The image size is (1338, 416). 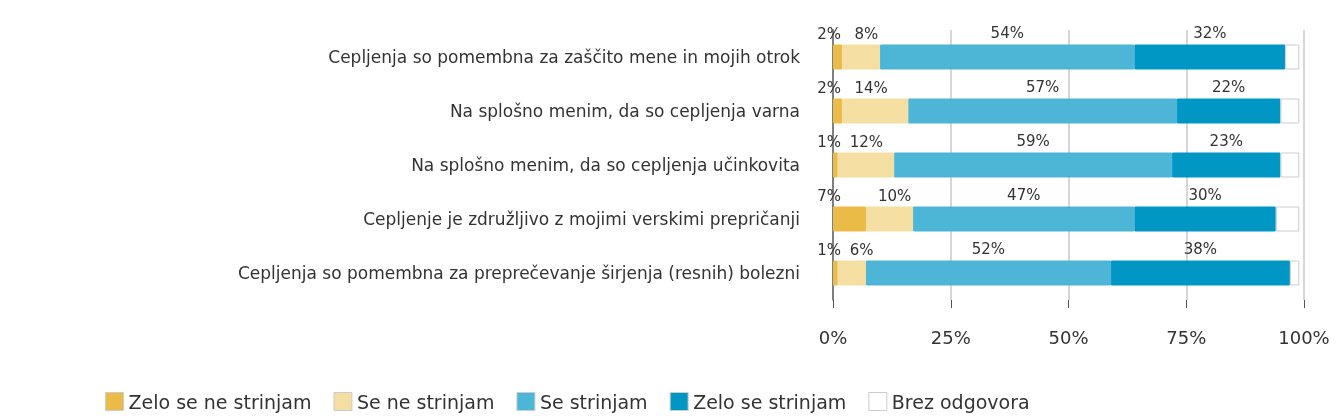 What do you see at coordinates (770, 401) in the screenshot?
I see `legend-label: Zelo se strinjam` at bounding box center [770, 401].